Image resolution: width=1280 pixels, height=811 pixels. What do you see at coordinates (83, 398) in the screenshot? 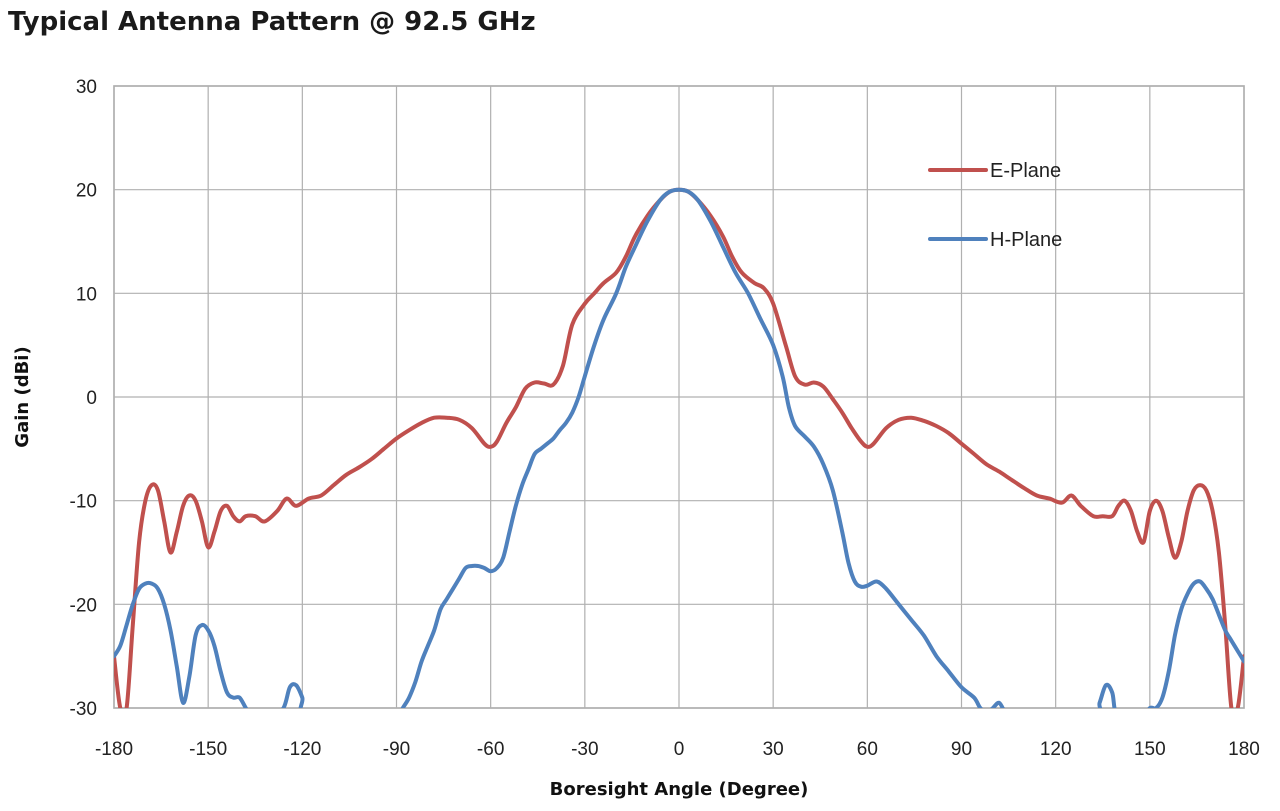
I see `y-tick-labels: 30 20 10 0 -10 -20 -30` at bounding box center [83, 398].